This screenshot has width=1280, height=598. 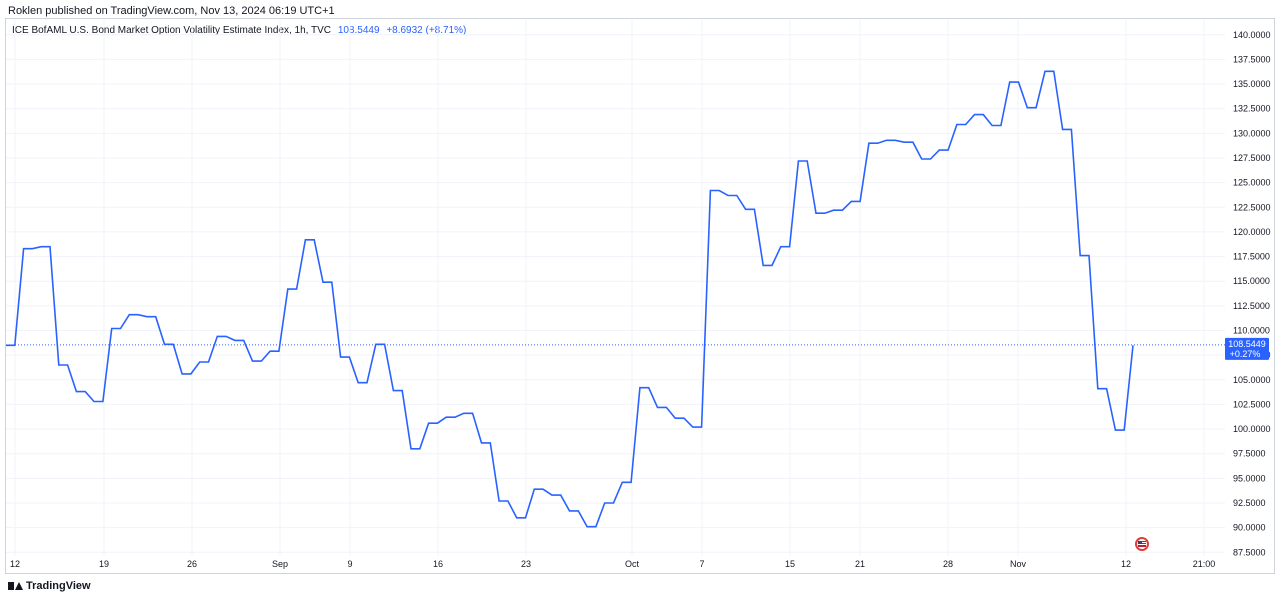 What do you see at coordinates (358, 30) in the screenshot?
I see `legend-value: 108.5449` at bounding box center [358, 30].